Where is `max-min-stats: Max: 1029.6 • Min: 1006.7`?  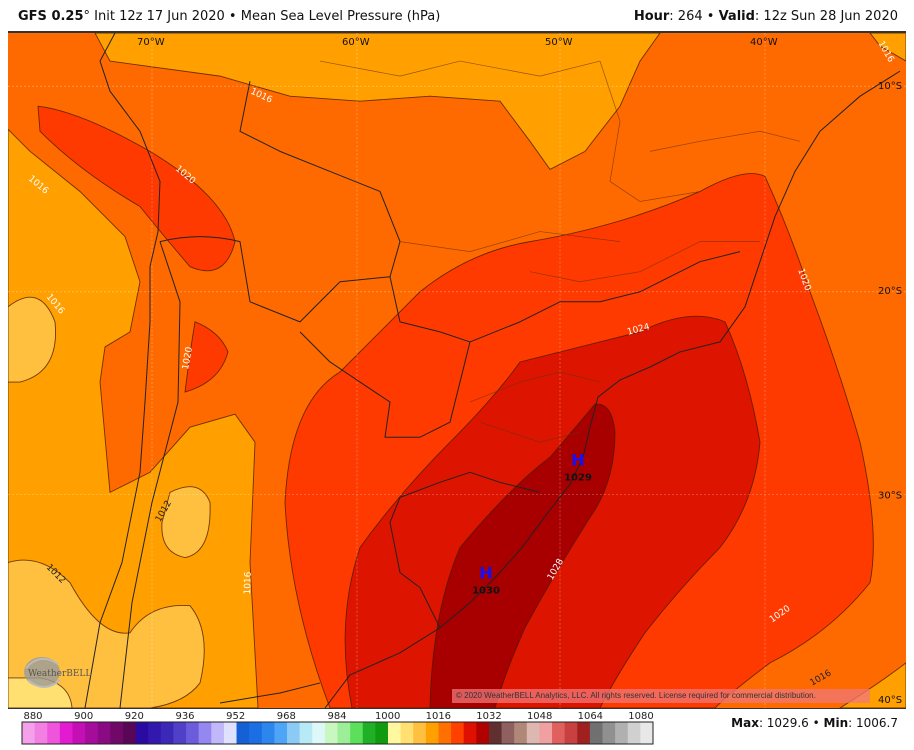 max-min-stats: Max: 1029.6 • Min: 1006.7 is located at coordinates (814, 723).